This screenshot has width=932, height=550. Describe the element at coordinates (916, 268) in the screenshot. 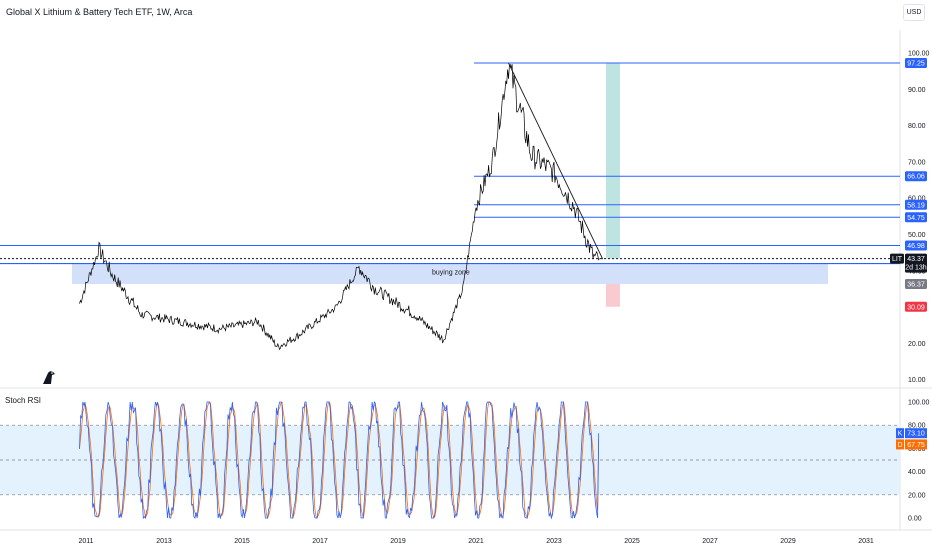

I see `bar-countdown-label: 2d 13h` at that location.